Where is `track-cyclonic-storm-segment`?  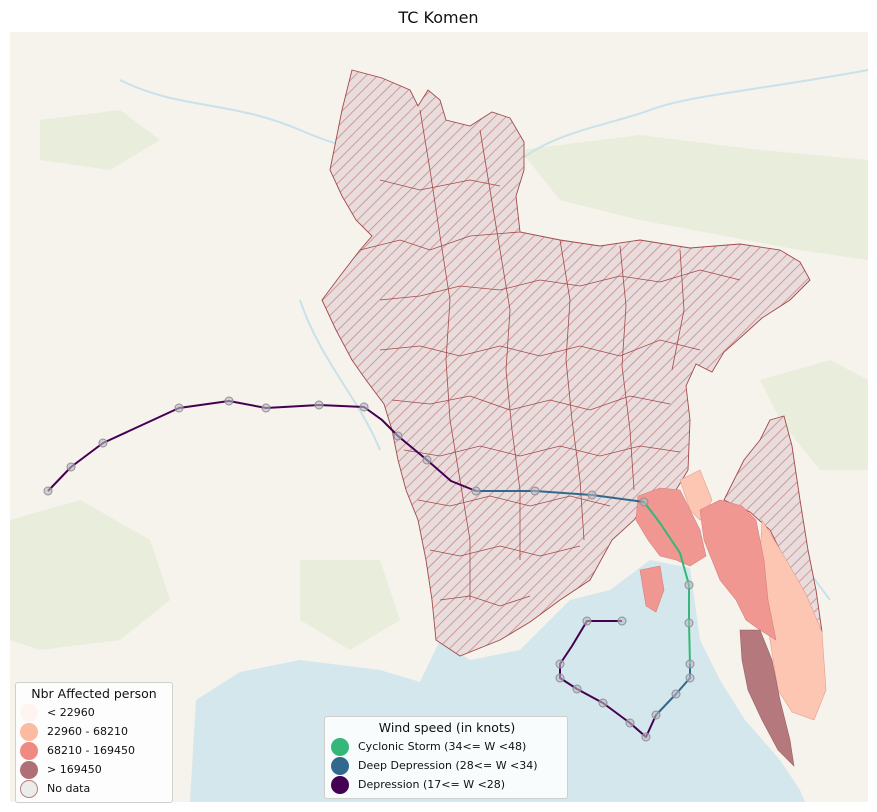
track-cyclonic-storm-segment is located at coordinates (667, 583).